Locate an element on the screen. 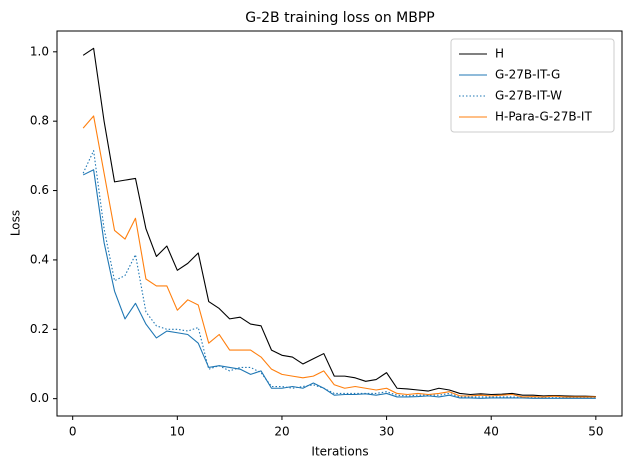 The width and height of the screenshot is (630, 470). legend: H G-27B-IT-G G-27B-IT-W H-Para-G-27B-IT is located at coordinates (532, 85).